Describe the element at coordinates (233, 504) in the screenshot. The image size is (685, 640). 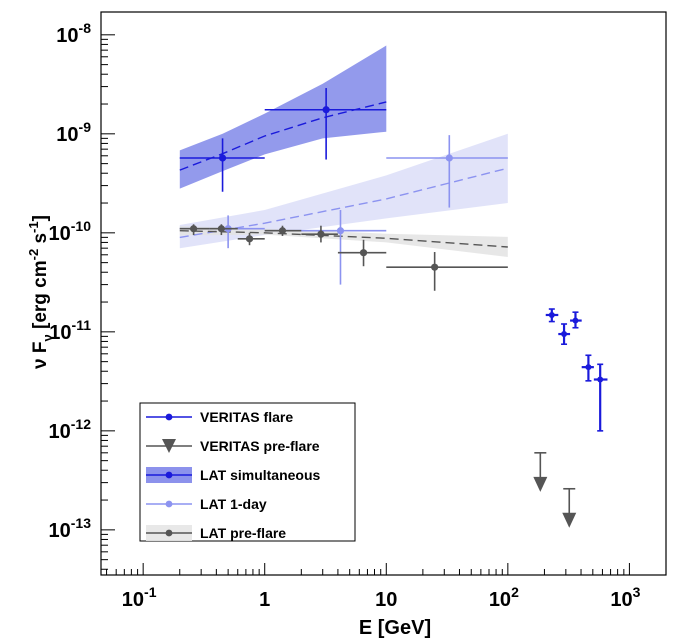
I see `legend-label: LAT 1-day` at that location.